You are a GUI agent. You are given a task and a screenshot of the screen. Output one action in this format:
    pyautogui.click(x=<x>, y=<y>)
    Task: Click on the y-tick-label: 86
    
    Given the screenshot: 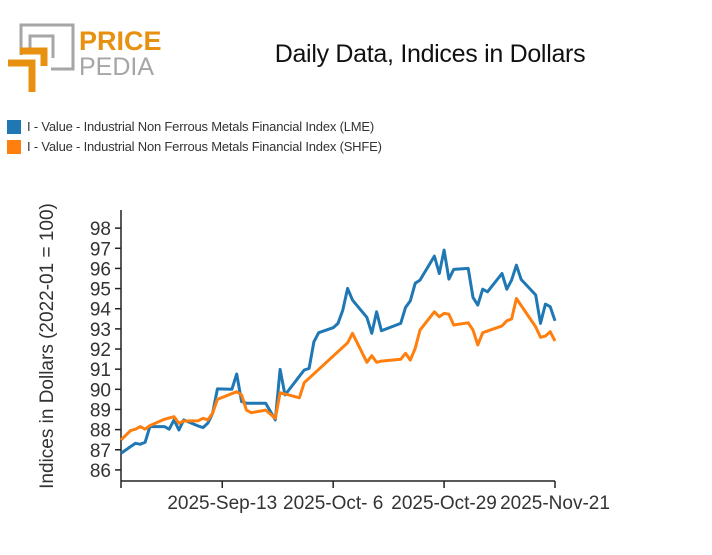 What is the action you would take?
    pyautogui.click(x=100, y=471)
    